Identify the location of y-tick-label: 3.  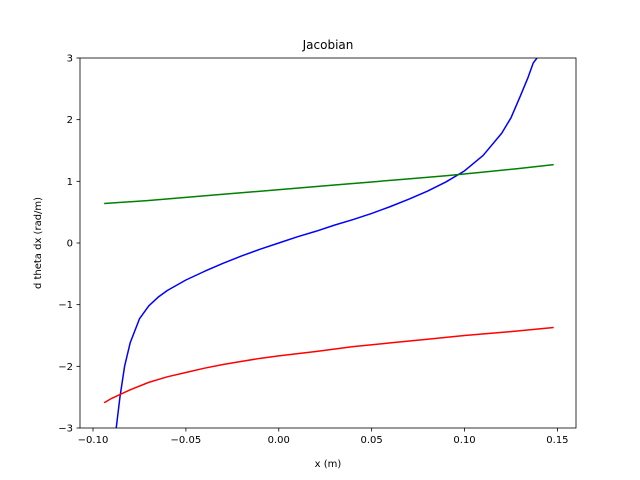
(70, 59).